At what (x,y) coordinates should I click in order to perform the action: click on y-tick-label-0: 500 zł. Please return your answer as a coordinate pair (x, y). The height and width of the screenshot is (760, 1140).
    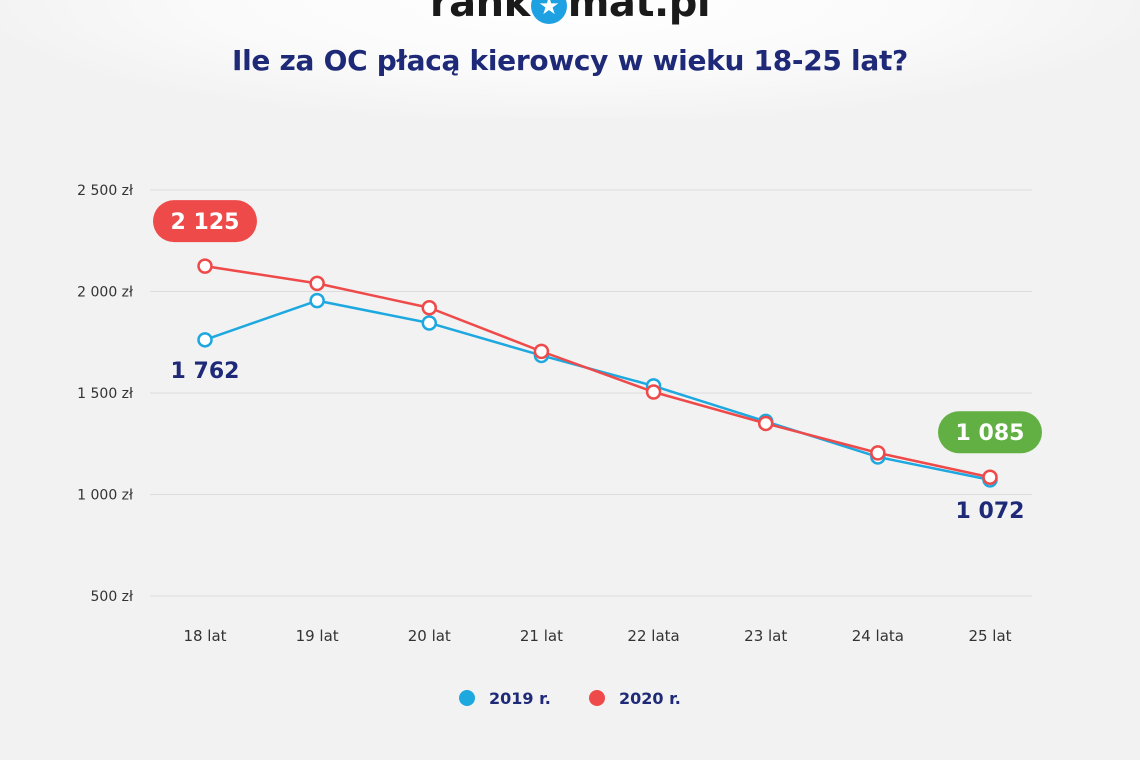
    Looking at the image, I should click on (112, 597).